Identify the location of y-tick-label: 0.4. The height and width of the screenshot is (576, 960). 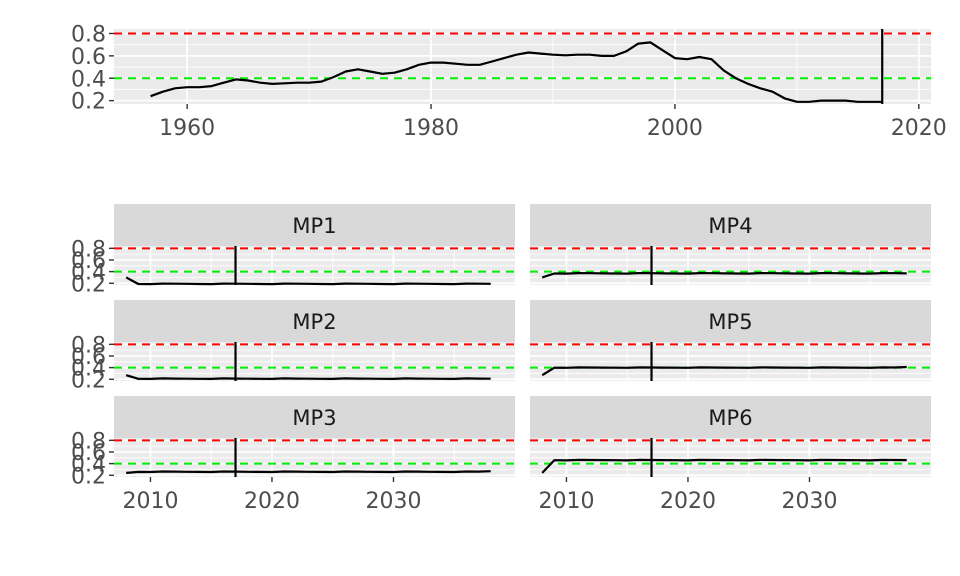
(88, 79).